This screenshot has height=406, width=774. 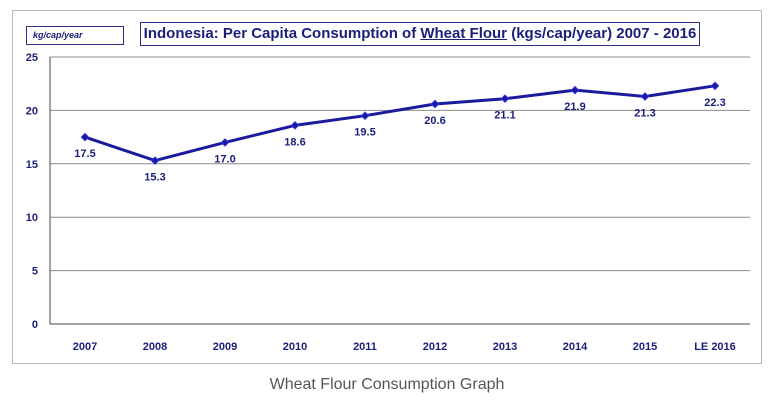 What do you see at coordinates (225, 347) in the screenshot?
I see `x-tick-label: 2009` at bounding box center [225, 347].